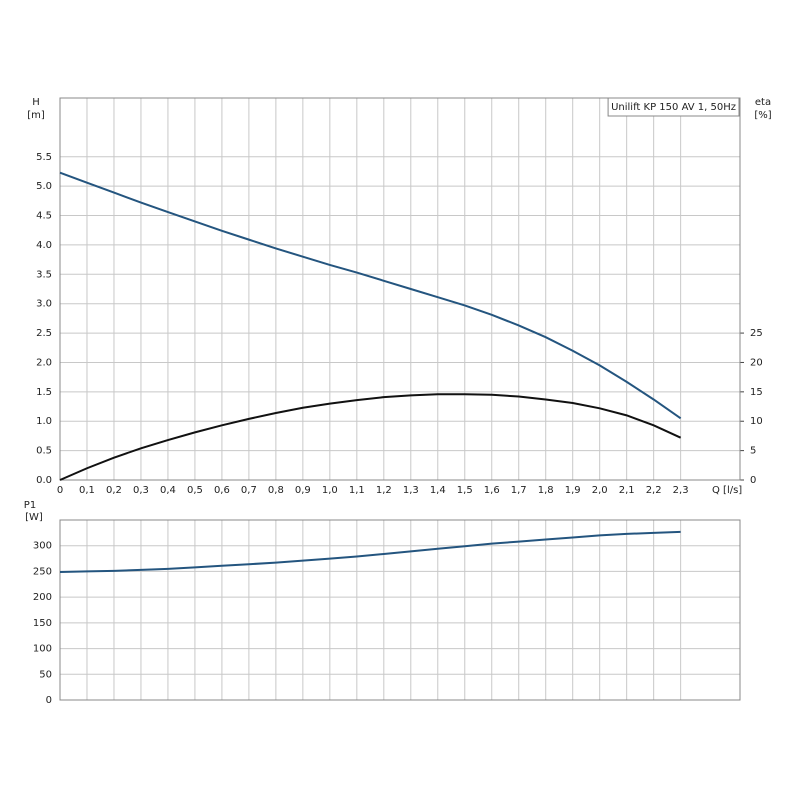  What do you see at coordinates (44, 392) in the screenshot?
I see `y-tick-label: 1.5` at bounding box center [44, 392].